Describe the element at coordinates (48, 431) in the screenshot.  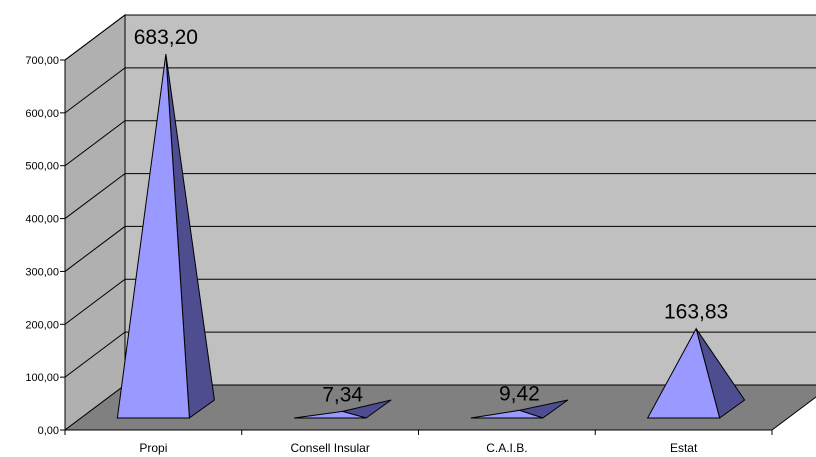
I see `y-tick-label: 0,00` at that location.